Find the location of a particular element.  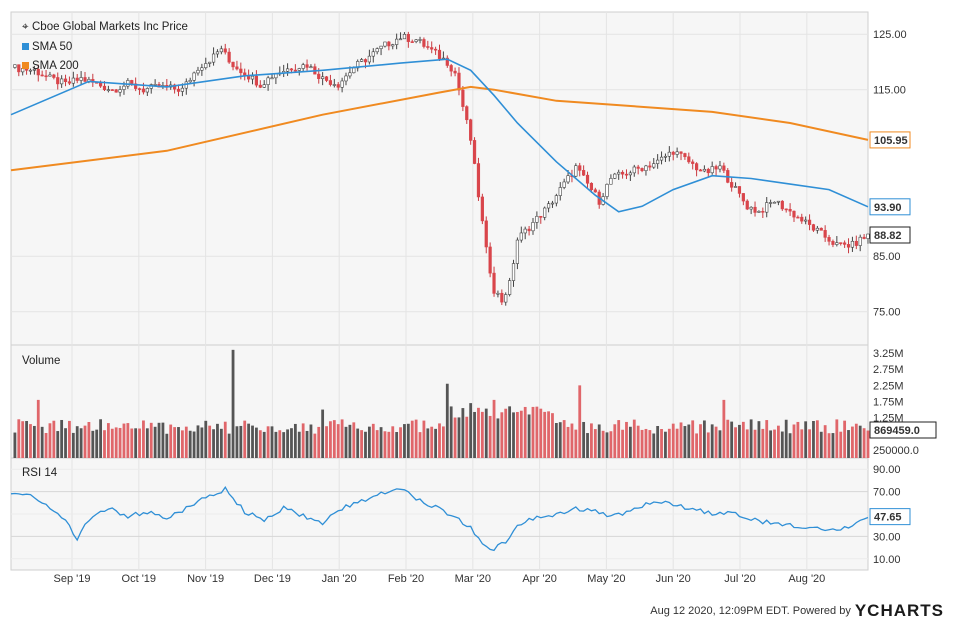

volume-value-box: 869459.0 is located at coordinates (903, 430).